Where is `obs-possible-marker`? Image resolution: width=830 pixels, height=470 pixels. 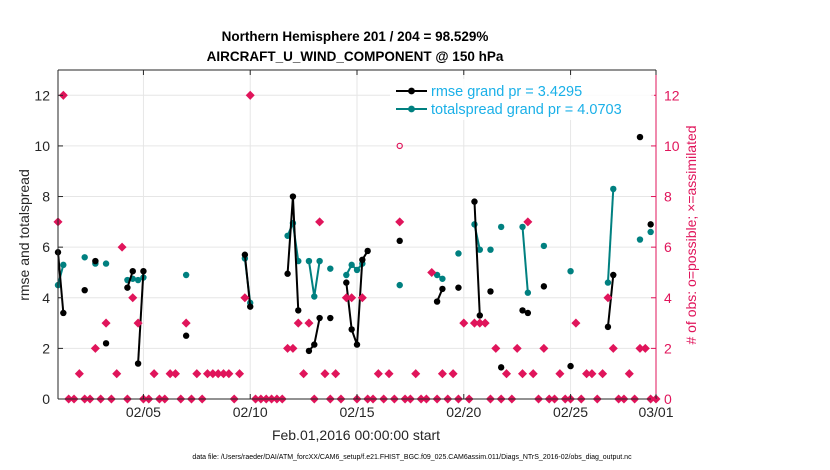
obs-possible-marker is located at coordinates (399, 146).